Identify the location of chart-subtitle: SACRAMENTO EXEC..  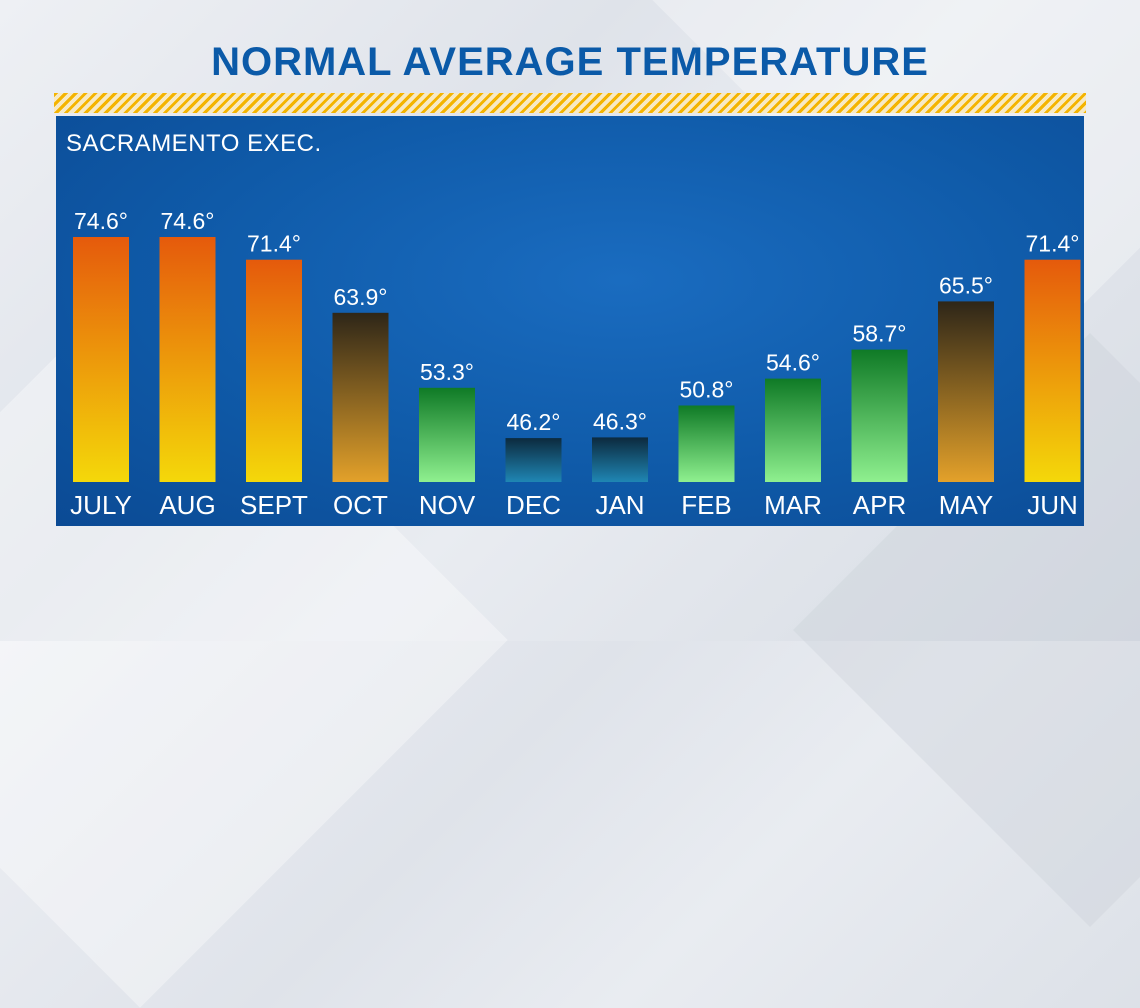
(194, 143).